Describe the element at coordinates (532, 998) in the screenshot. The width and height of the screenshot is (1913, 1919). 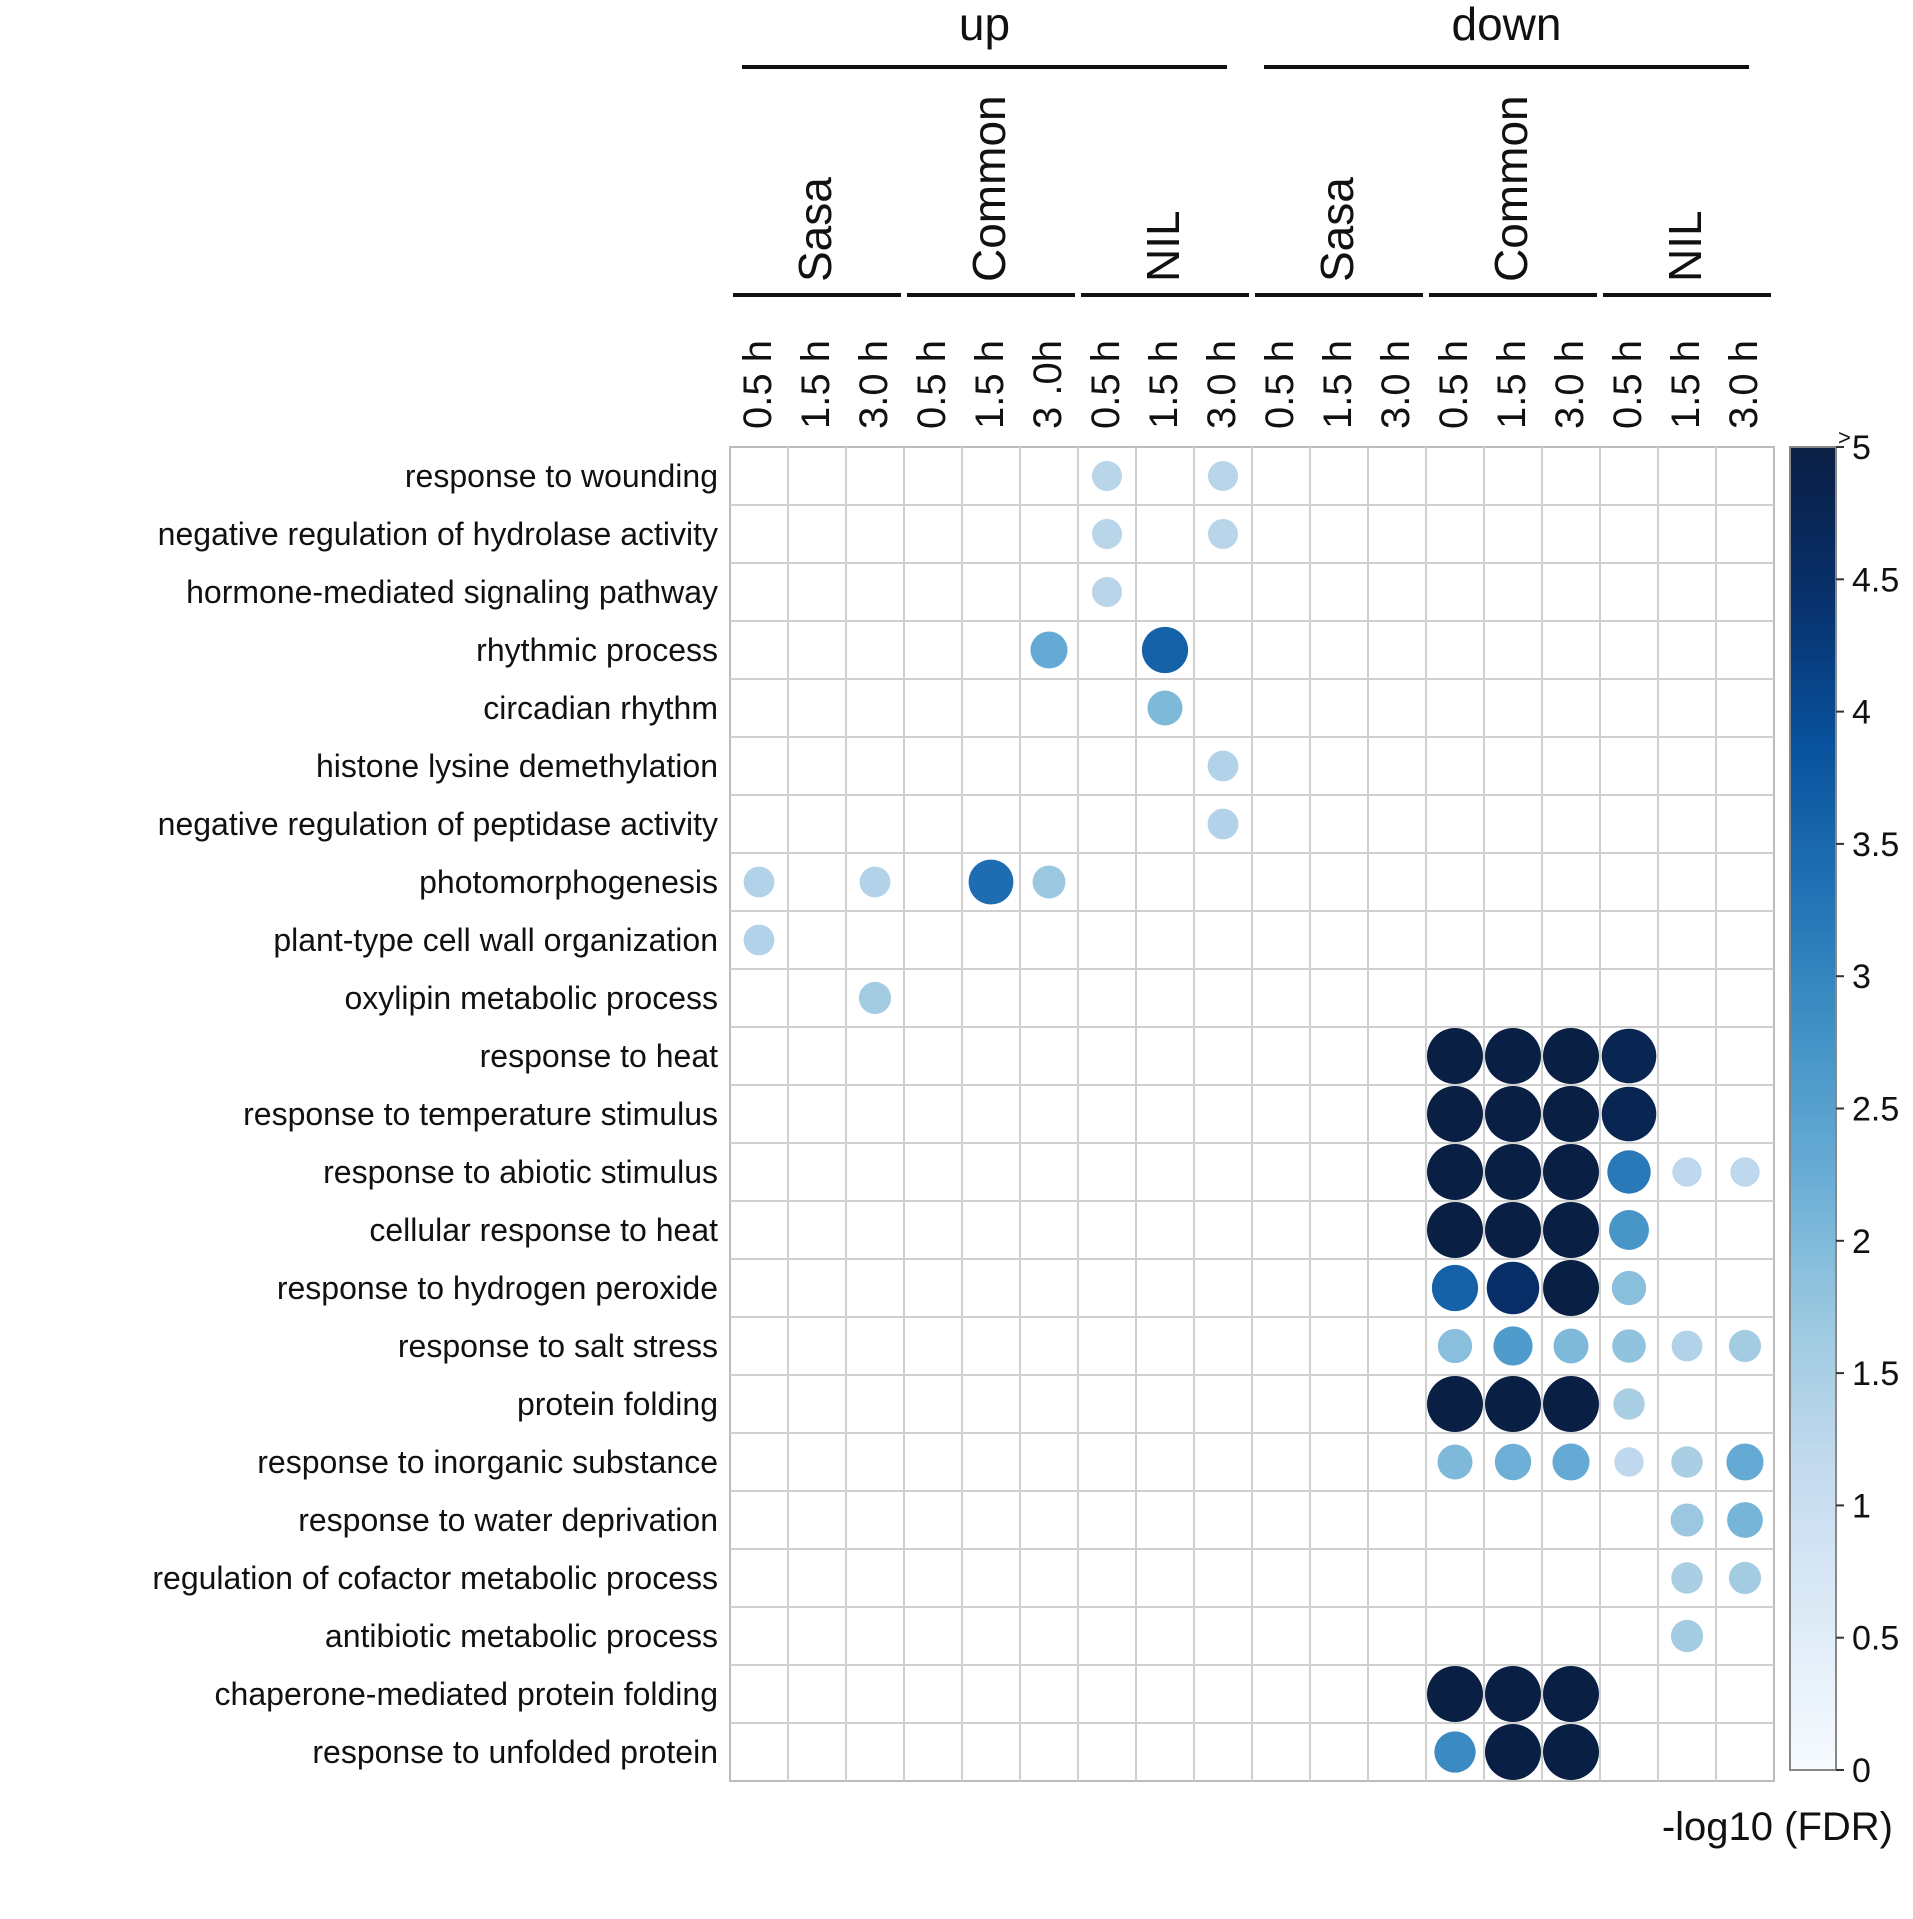
I see `row-label: oxylipin metabolic process` at that location.